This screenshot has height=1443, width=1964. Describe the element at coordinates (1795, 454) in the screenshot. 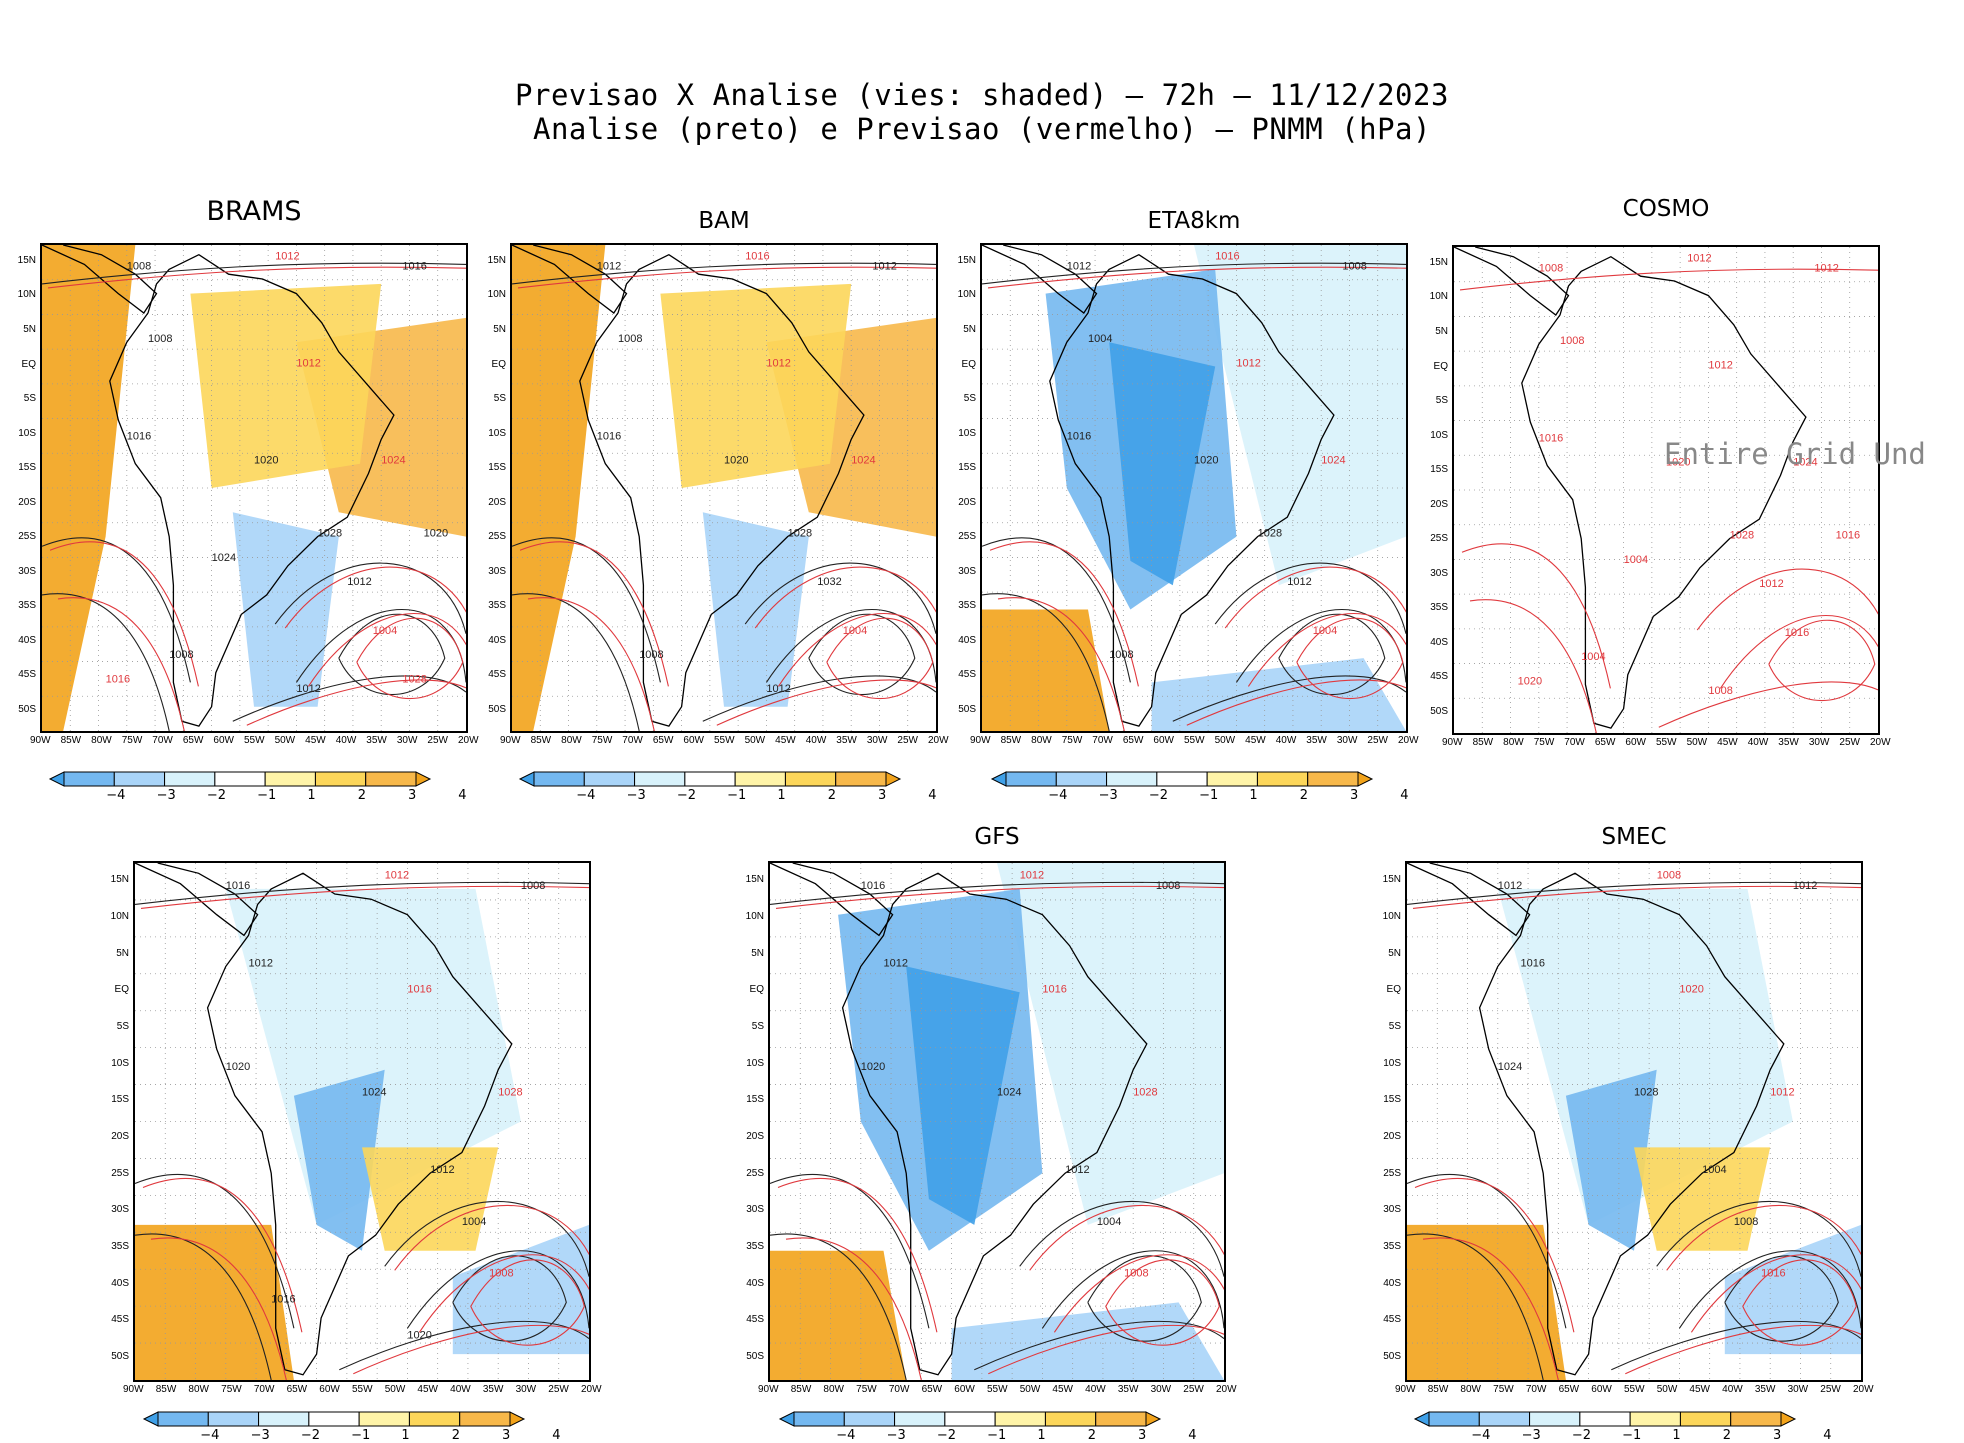

I see `undefined-grid-notice: Entire Grid Und` at that location.